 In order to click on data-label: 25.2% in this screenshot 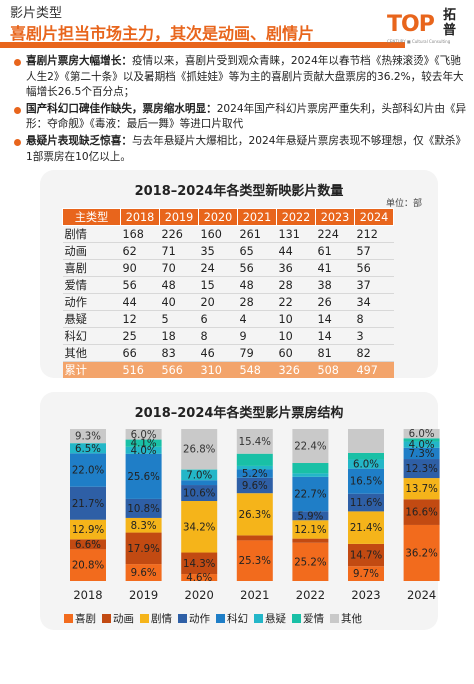, I will do `click(310, 562)`.